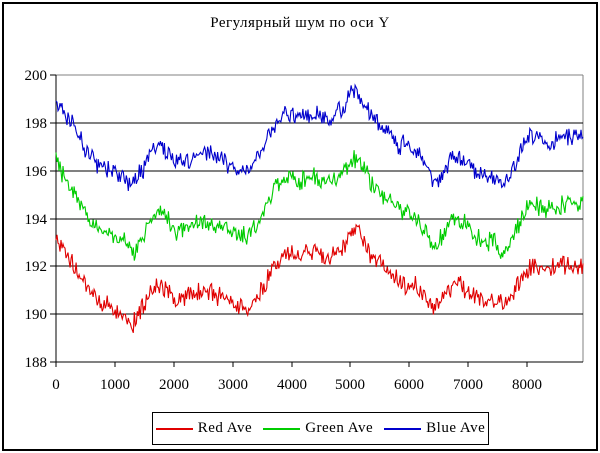 The image size is (600, 453). What do you see at coordinates (282, 428) in the screenshot?
I see `green-line-sample-icon` at bounding box center [282, 428].